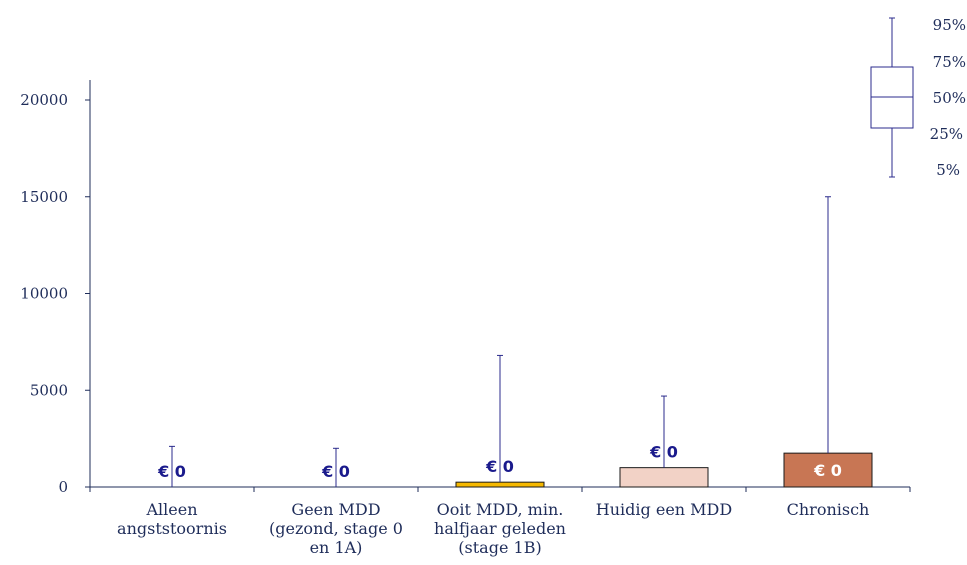 This screenshot has width=967, height=565. What do you see at coordinates (949, 62) in the screenshot?
I see `legend-label: 75%` at bounding box center [949, 62].